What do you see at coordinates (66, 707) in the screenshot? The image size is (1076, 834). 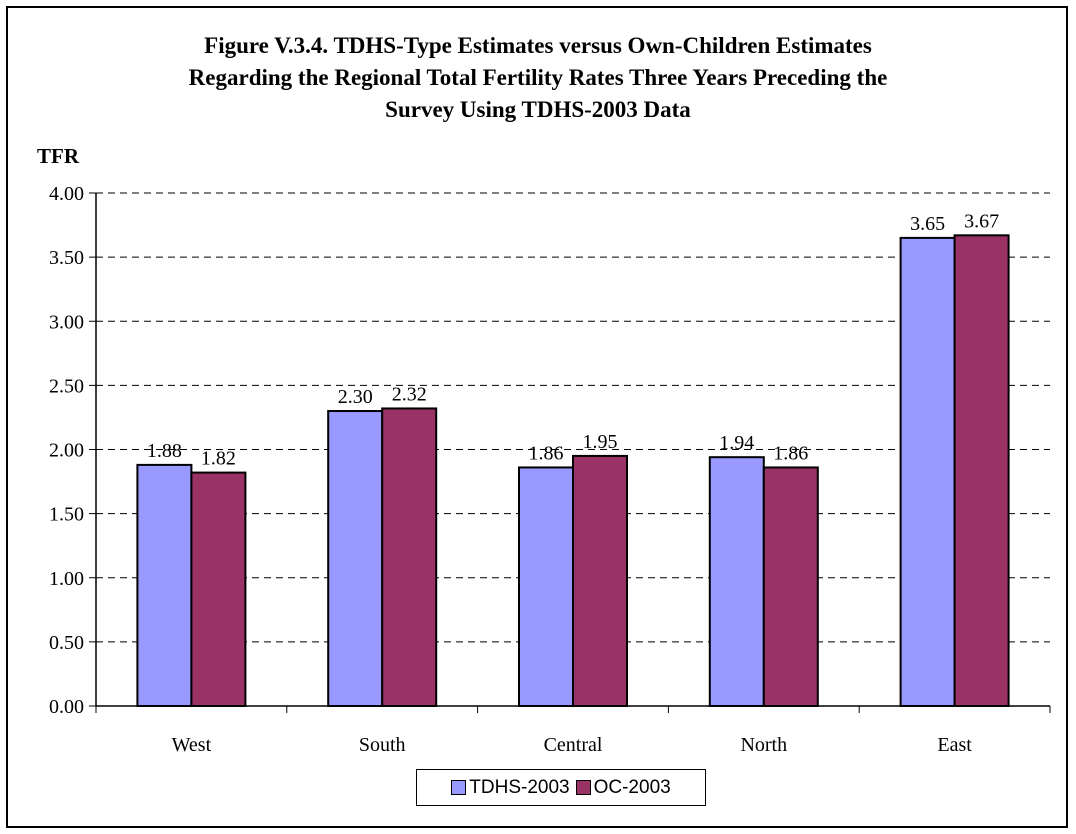 I see `y-tick-label: 0.00` at bounding box center [66, 707].